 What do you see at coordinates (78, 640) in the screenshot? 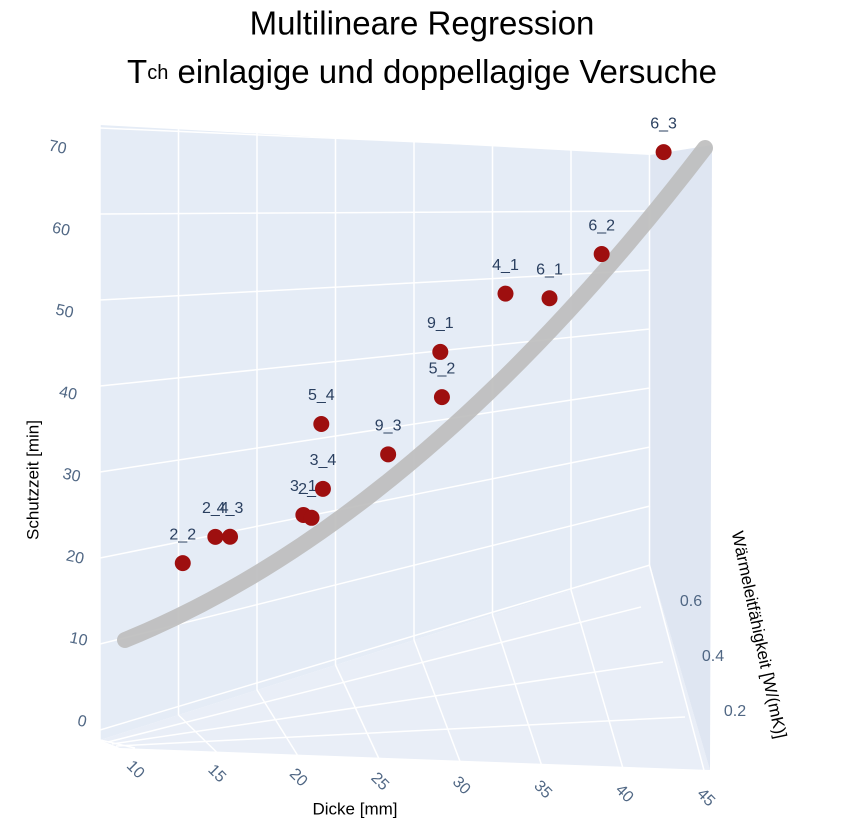
I see `z-tick-label: 10` at bounding box center [78, 640].